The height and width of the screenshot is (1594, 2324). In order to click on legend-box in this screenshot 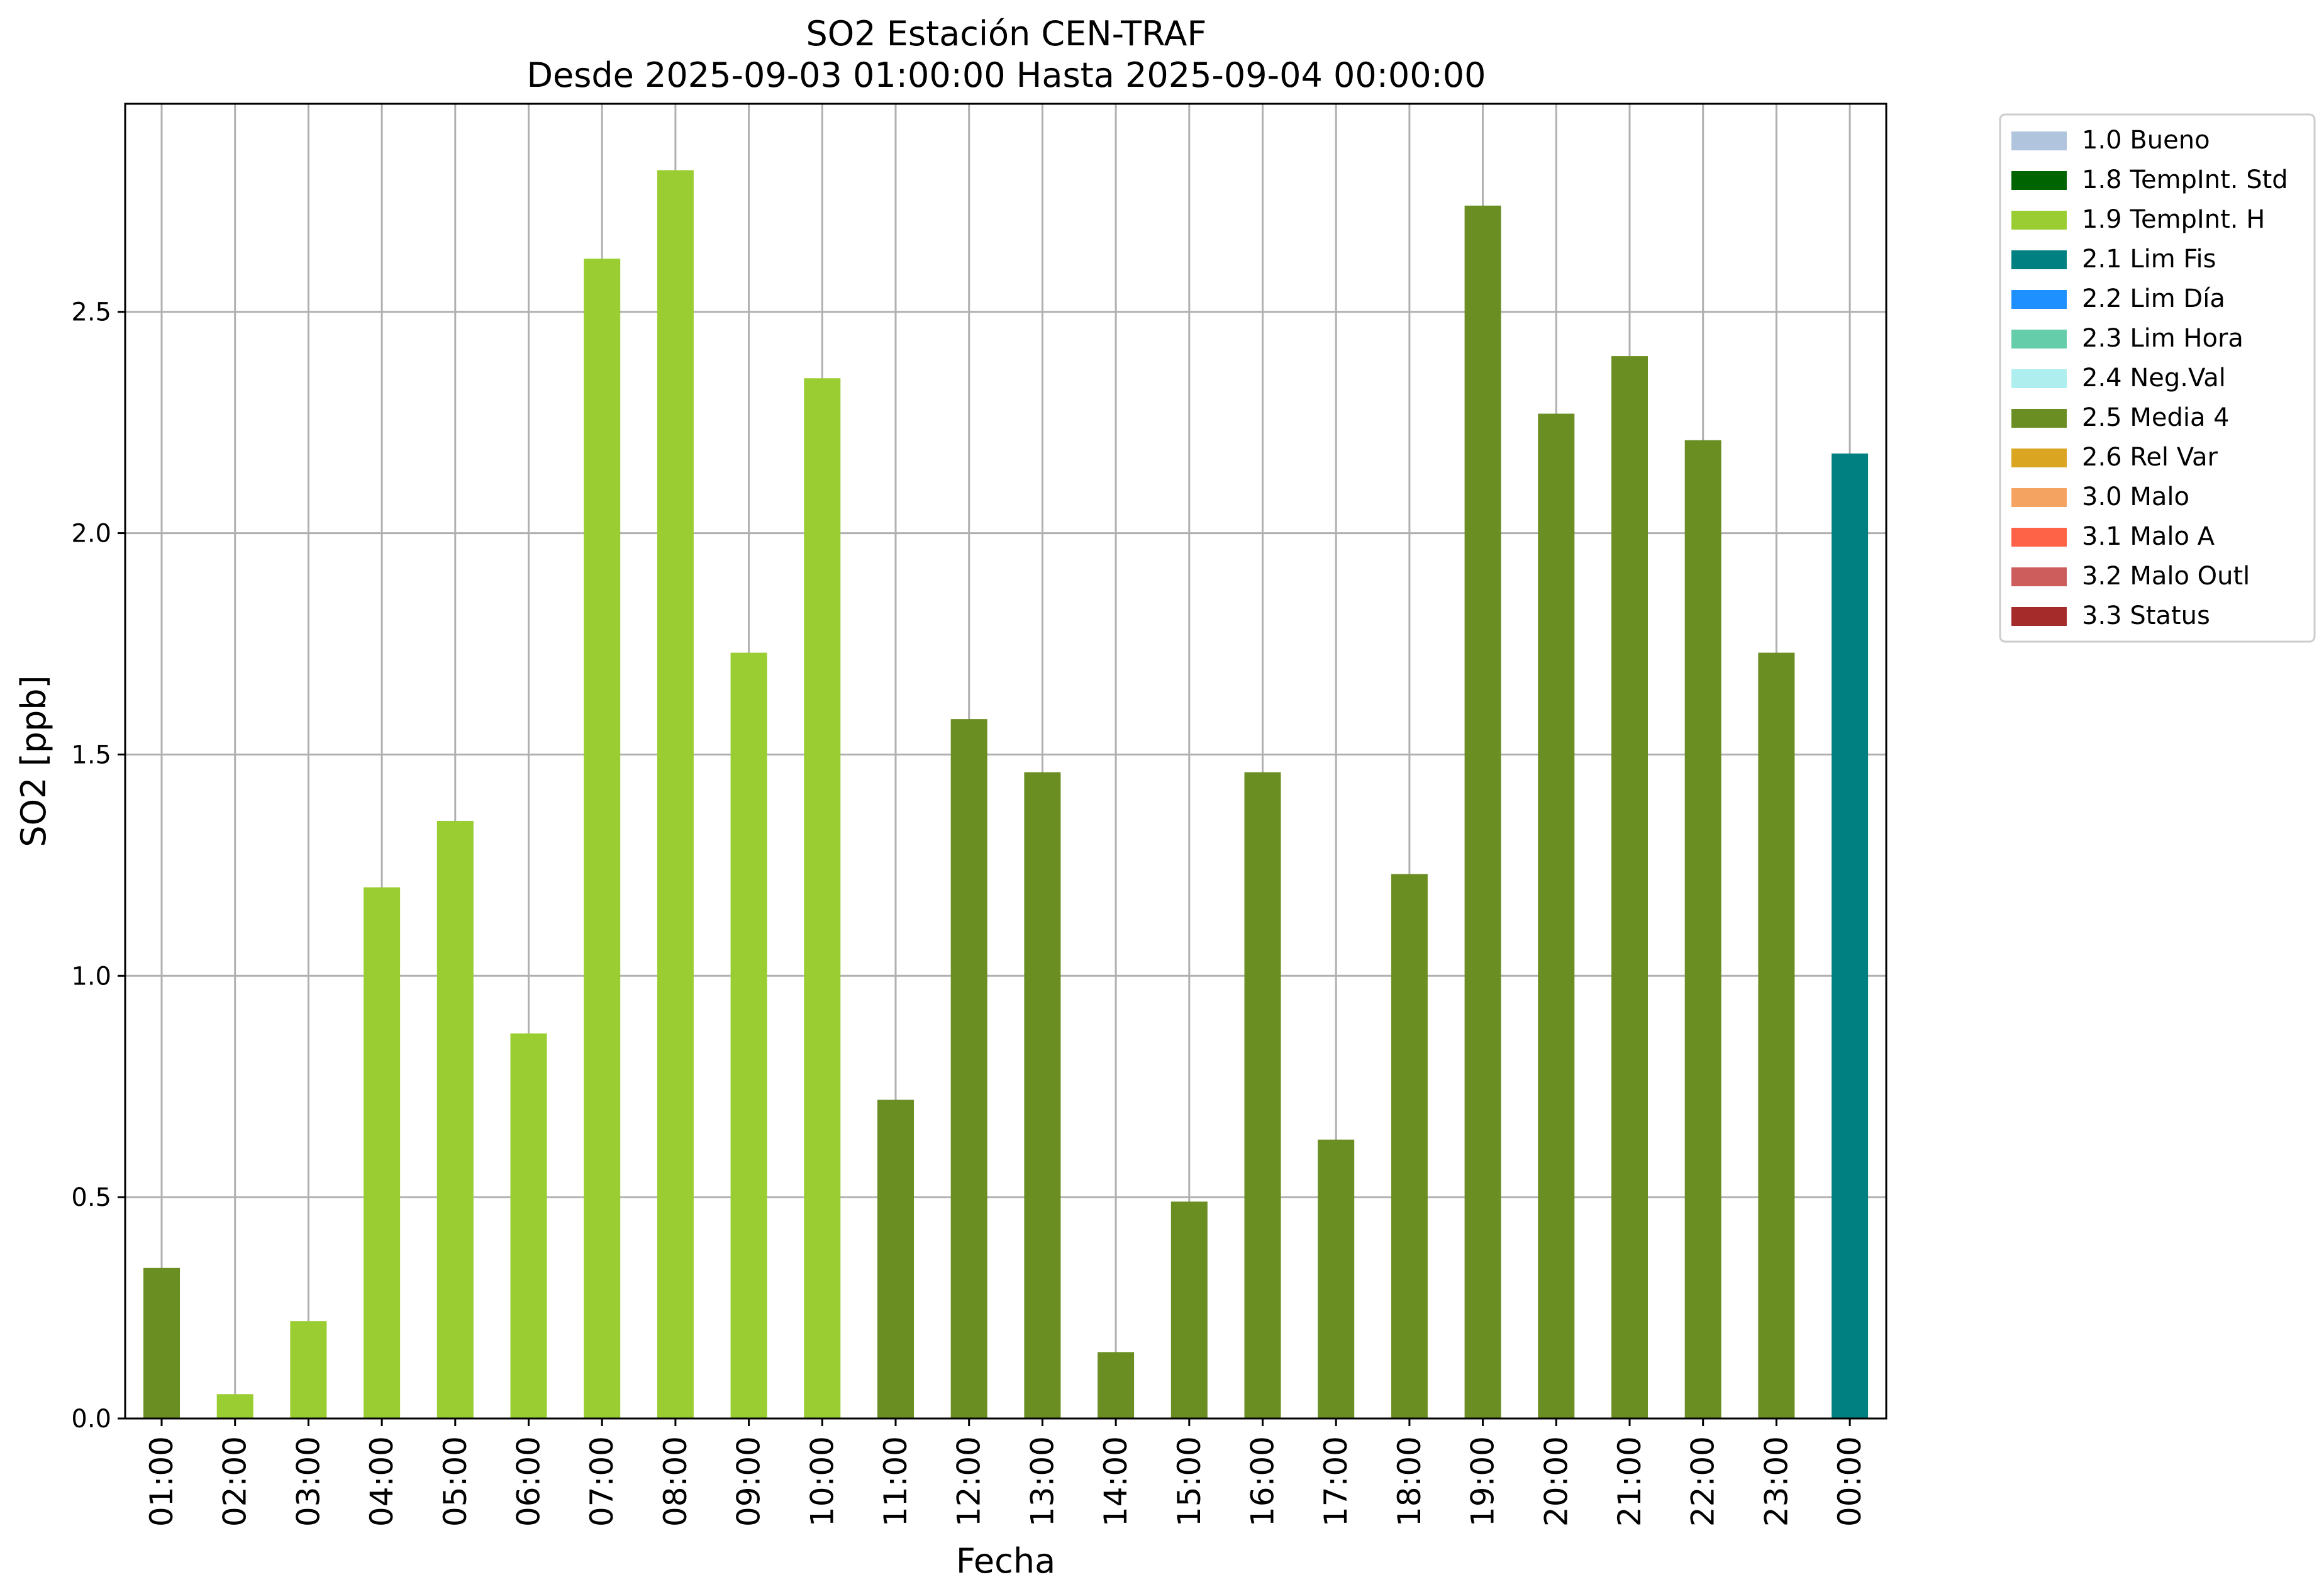, I will do `click(2157, 378)`.